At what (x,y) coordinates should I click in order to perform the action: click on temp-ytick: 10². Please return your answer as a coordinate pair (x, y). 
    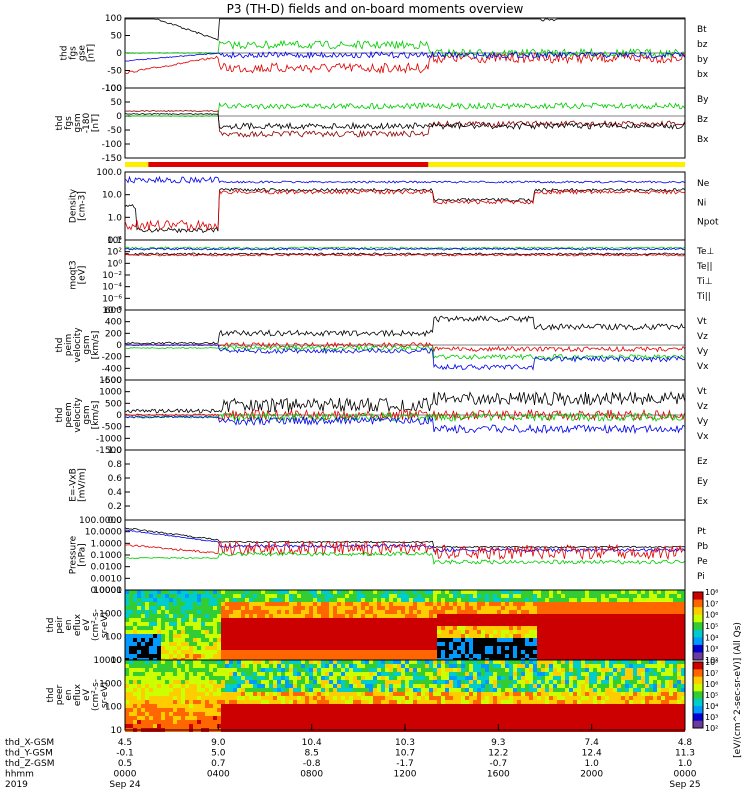
    Looking at the image, I should click on (114, 253).